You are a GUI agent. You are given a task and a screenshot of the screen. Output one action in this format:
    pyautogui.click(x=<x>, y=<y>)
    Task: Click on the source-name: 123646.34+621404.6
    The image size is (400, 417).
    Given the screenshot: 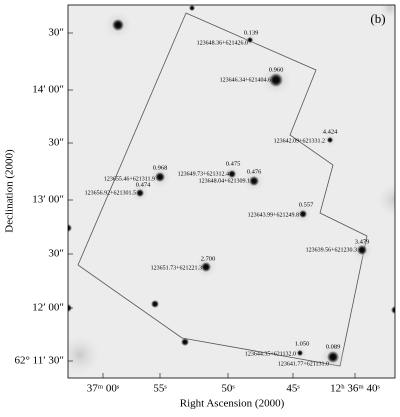 What is the action you would take?
    pyautogui.click(x=245, y=80)
    